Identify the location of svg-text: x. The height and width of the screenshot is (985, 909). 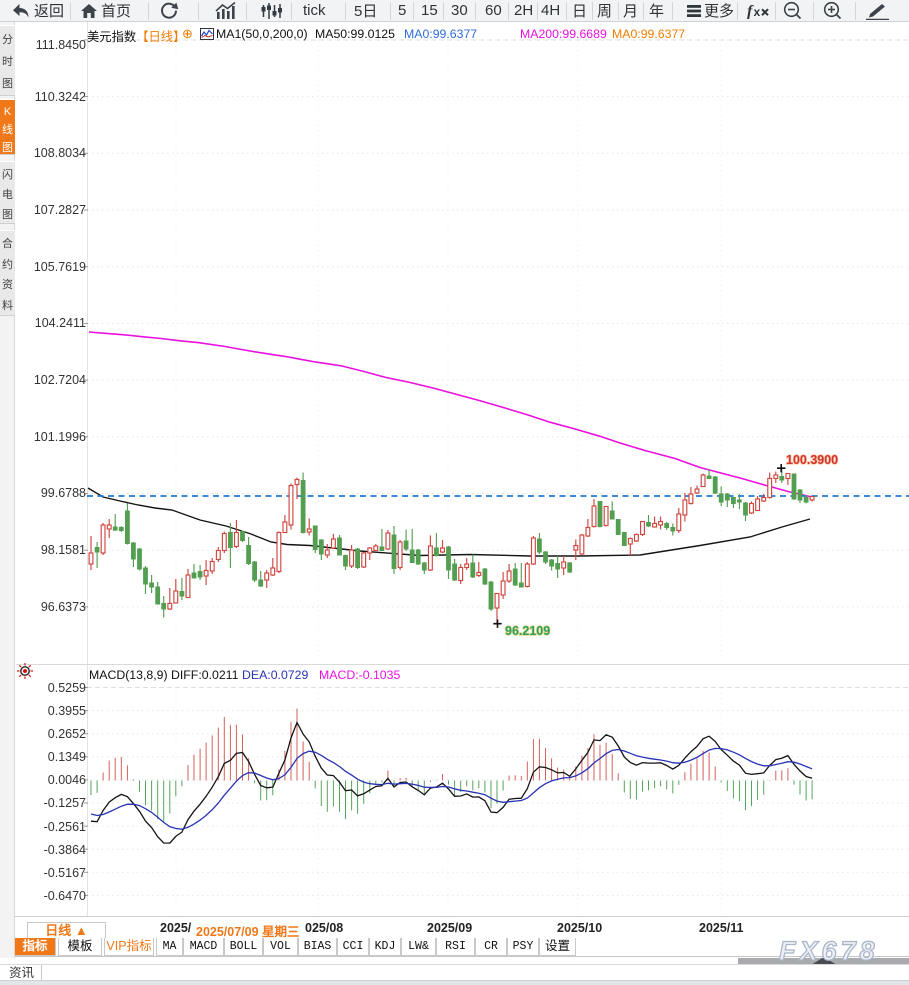
(757, 12).